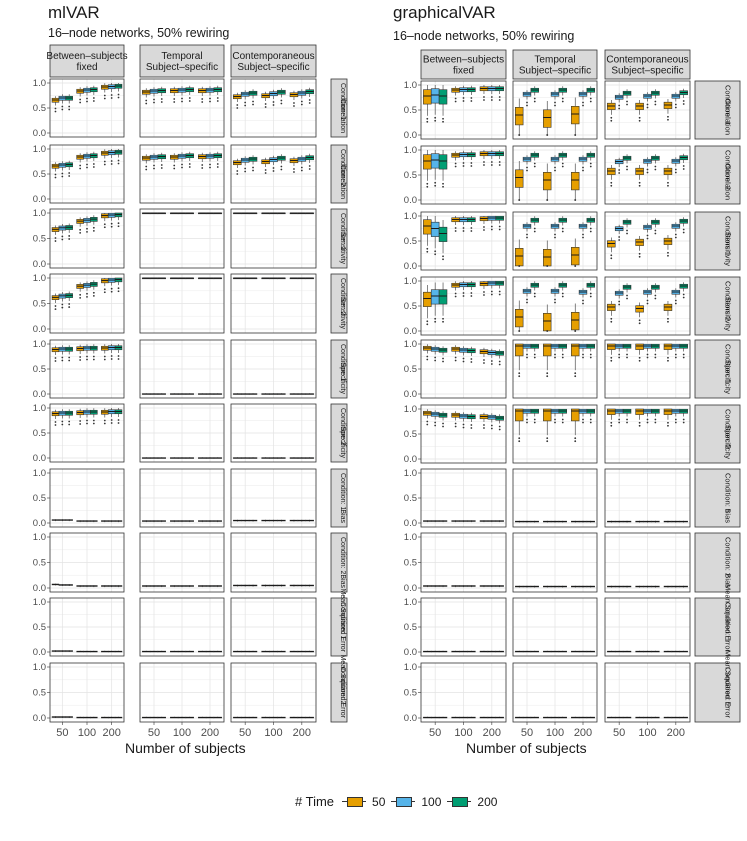 The width and height of the screenshot is (747, 841). What do you see at coordinates (182, 67) in the screenshot?
I see `column-strip-label: Subject–specific` at bounding box center [182, 67].